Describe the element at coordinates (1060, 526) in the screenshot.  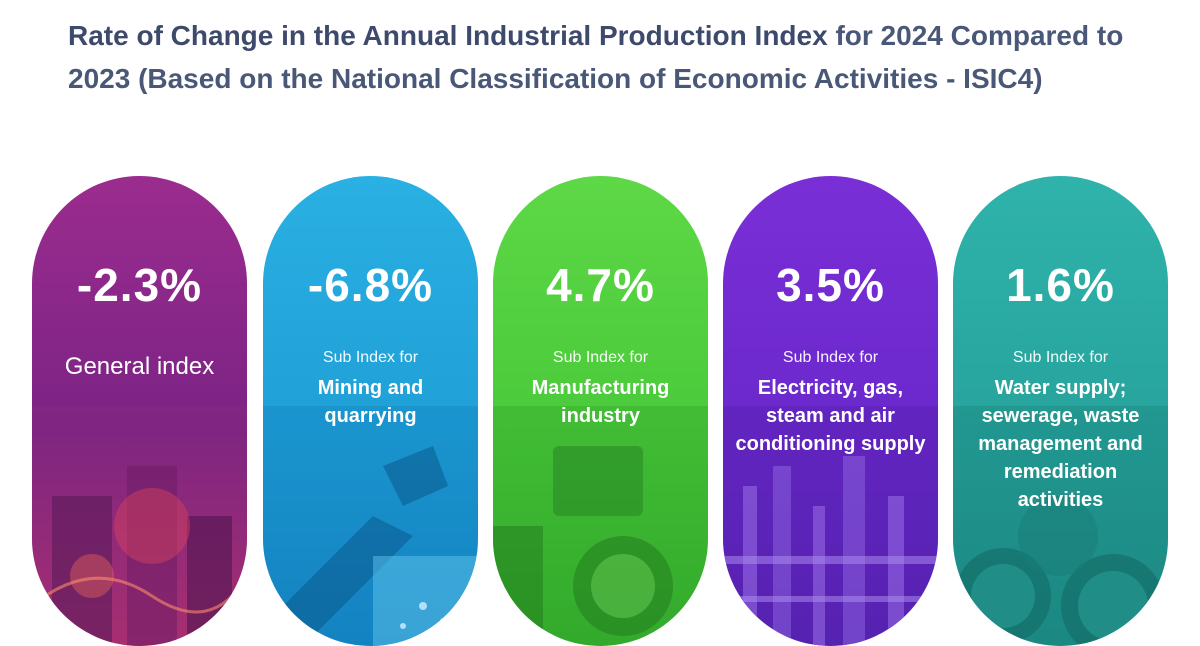
I see `pipes-image` at that location.